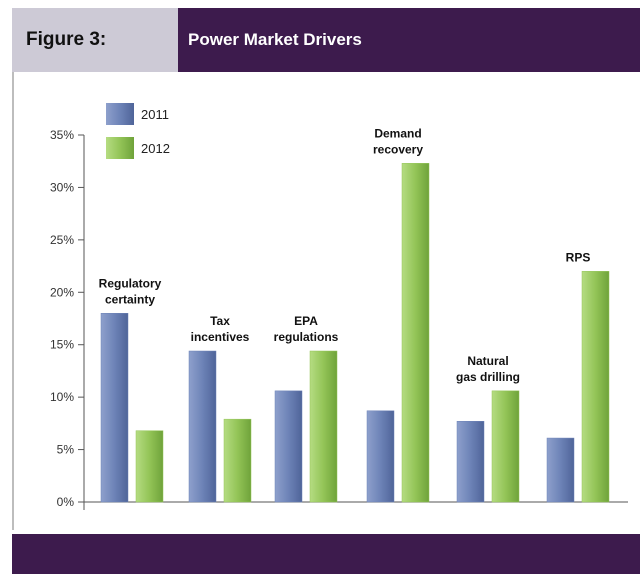  I want to click on legend-label-2012: 2012, so click(155, 148).